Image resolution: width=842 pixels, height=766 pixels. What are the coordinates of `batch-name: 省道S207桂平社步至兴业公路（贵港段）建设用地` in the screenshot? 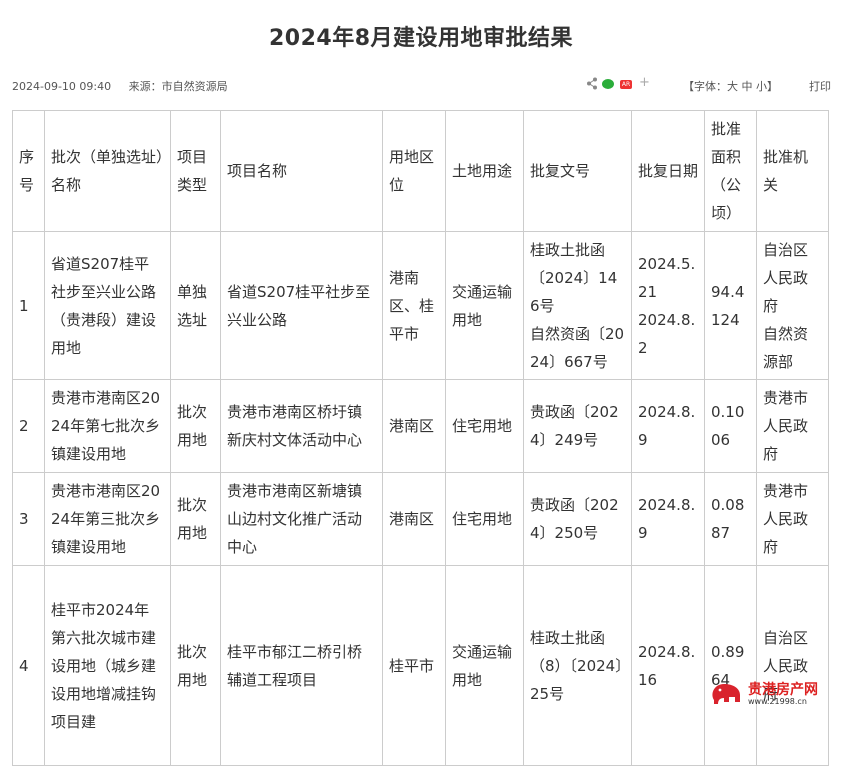 It's located at (107, 305).